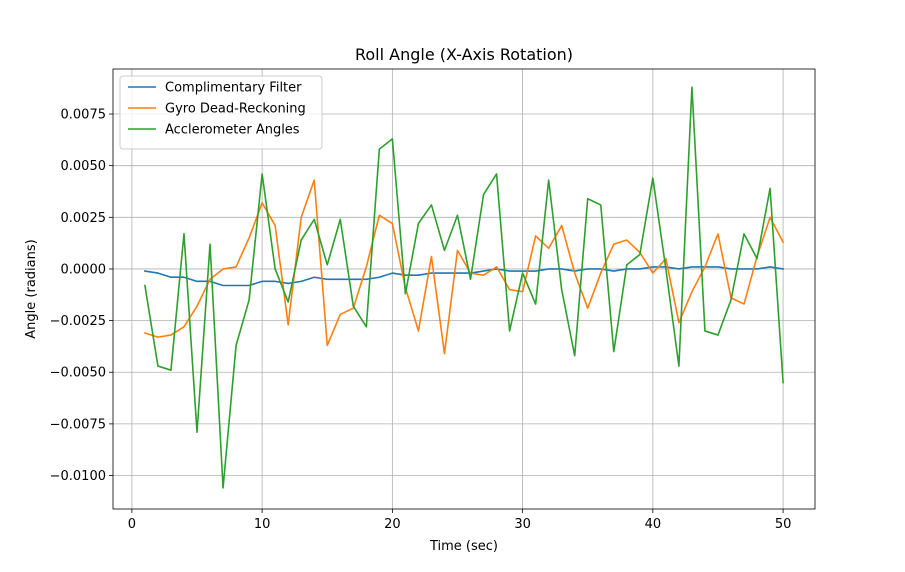 This screenshot has width=905, height=572. What do you see at coordinates (392, 524) in the screenshot?
I see `x-tick-label: 20` at bounding box center [392, 524].